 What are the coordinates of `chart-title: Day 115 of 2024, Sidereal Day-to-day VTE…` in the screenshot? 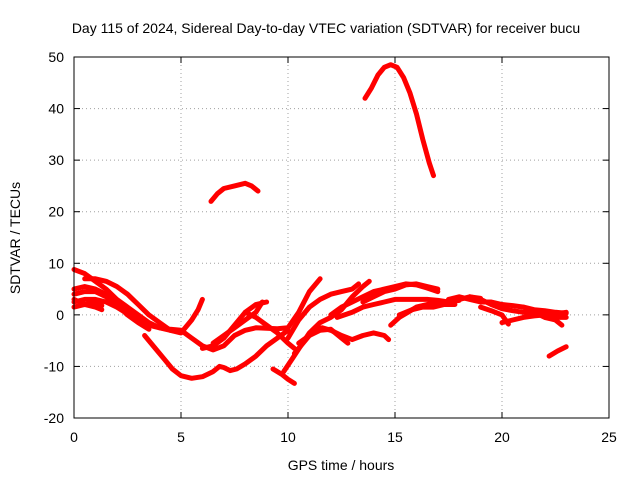 It's located at (326, 28).